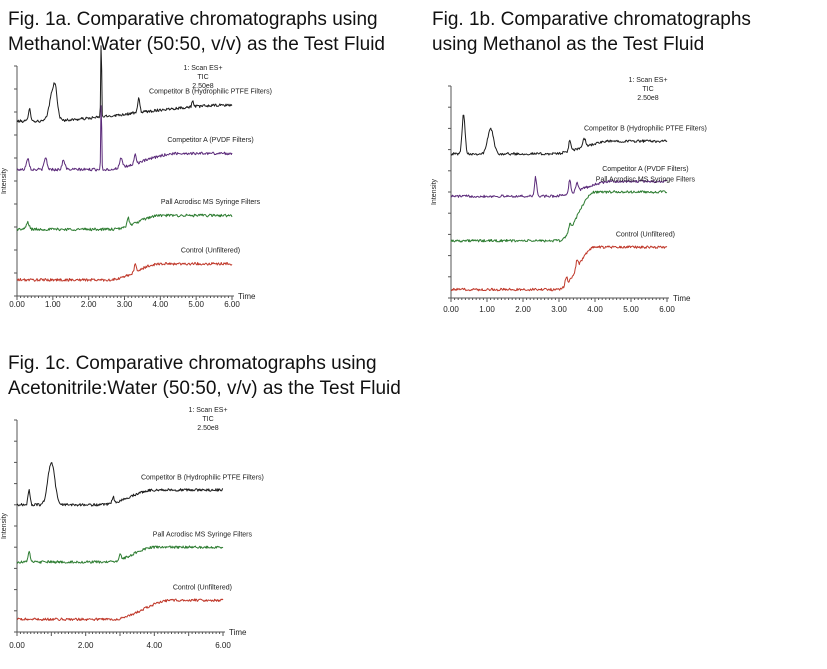 The width and height of the screenshot is (827, 669). I want to click on trace-control-fig1a, so click(124, 271).